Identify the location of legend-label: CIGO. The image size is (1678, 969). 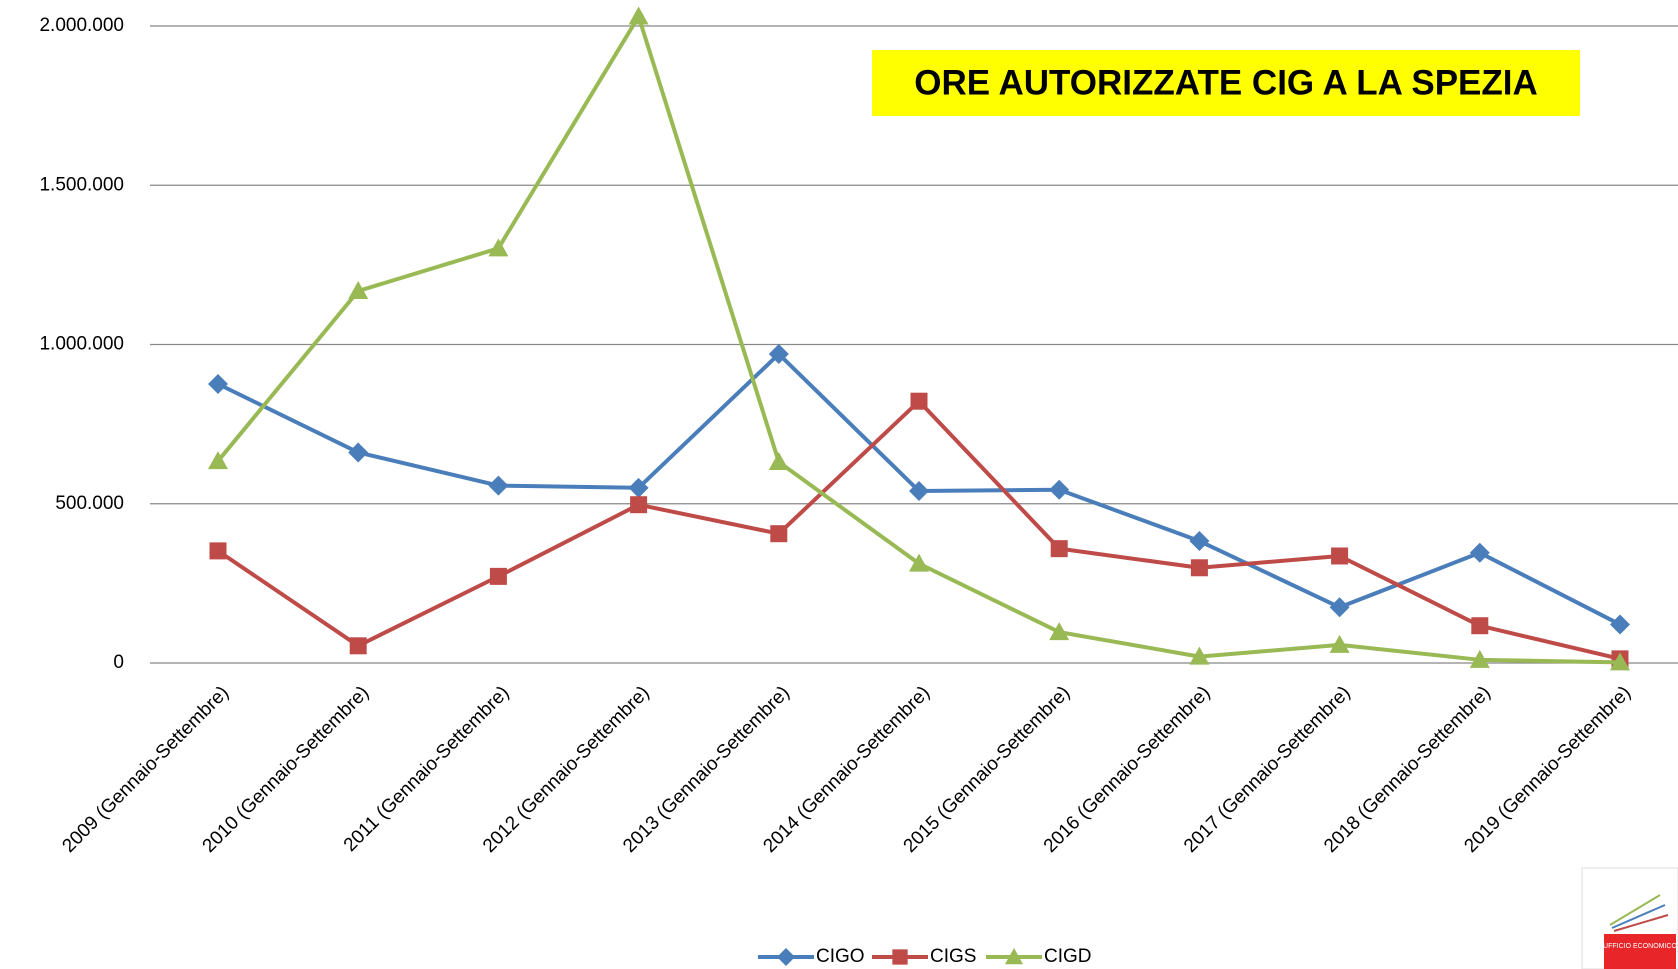
(840, 956).